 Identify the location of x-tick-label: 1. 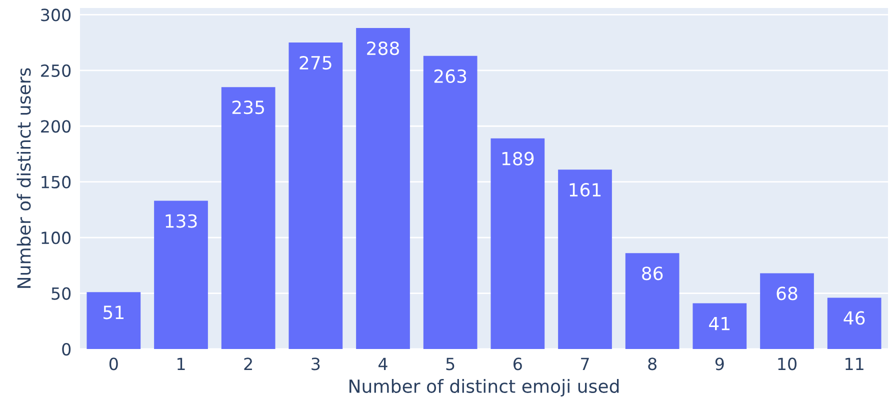
(181, 364).